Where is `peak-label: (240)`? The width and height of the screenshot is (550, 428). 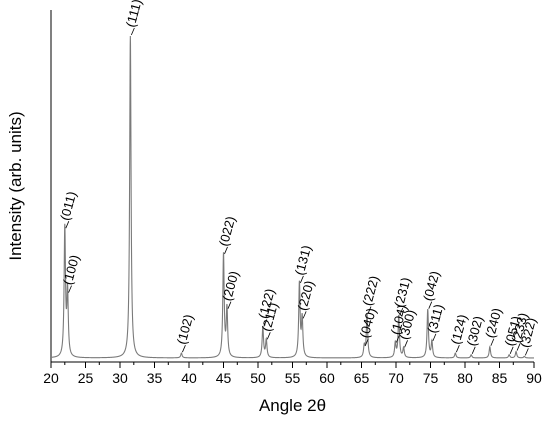
peak-label: (240) is located at coordinates (493, 326).